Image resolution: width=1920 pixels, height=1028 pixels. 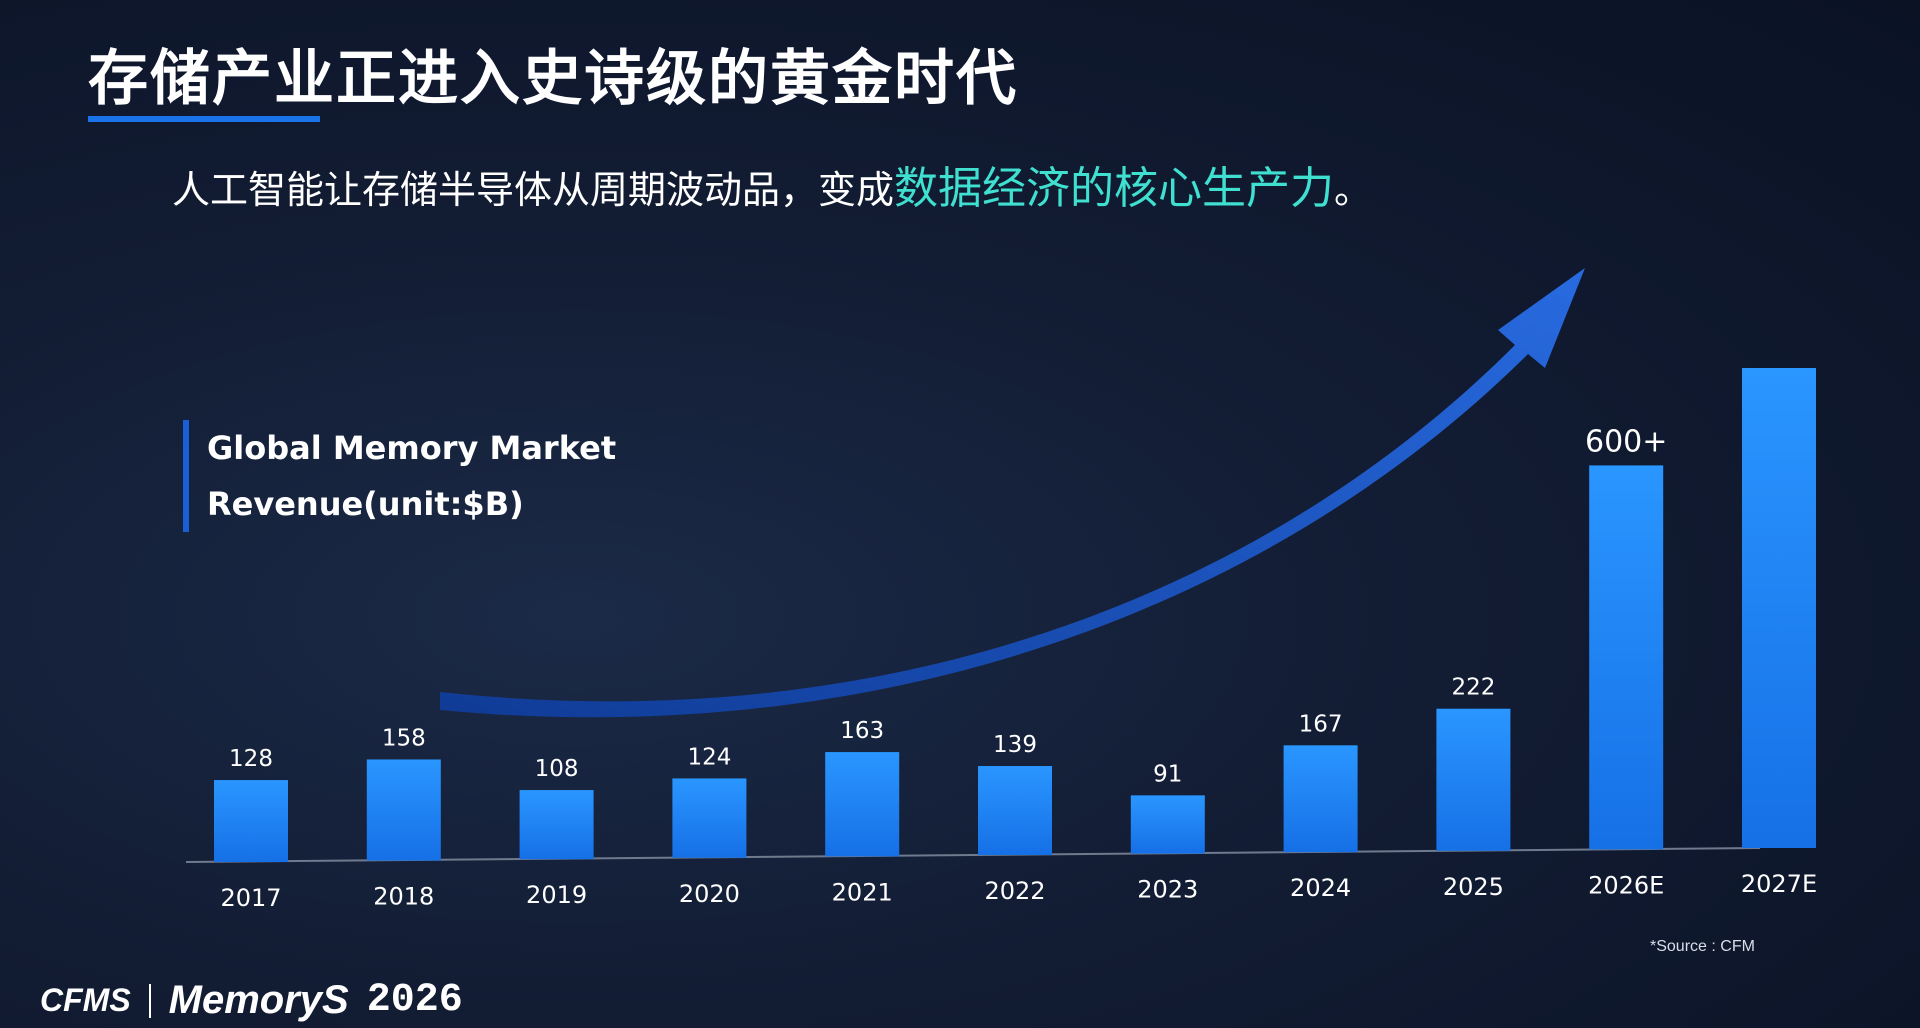 What do you see at coordinates (862, 731) in the screenshot?
I see `data-label-2021: 163` at bounding box center [862, 731].